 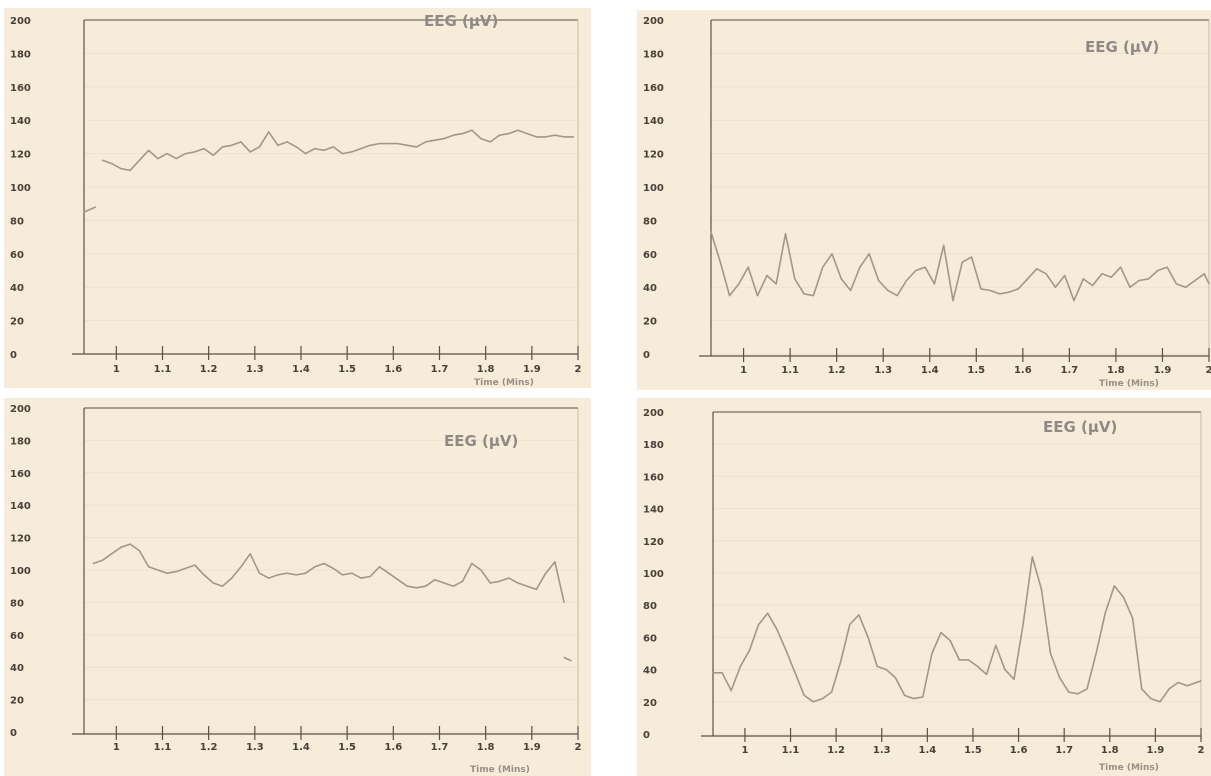 I want to click on y-tick-label: 140, so click(x=653, y=121).